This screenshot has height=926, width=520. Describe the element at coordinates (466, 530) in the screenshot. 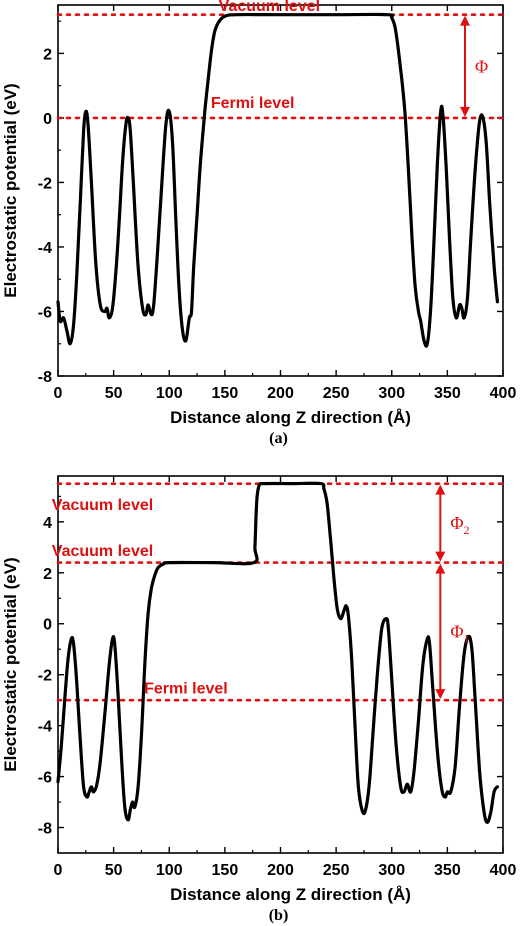

I see `work-function-subscript: 2` at that location.